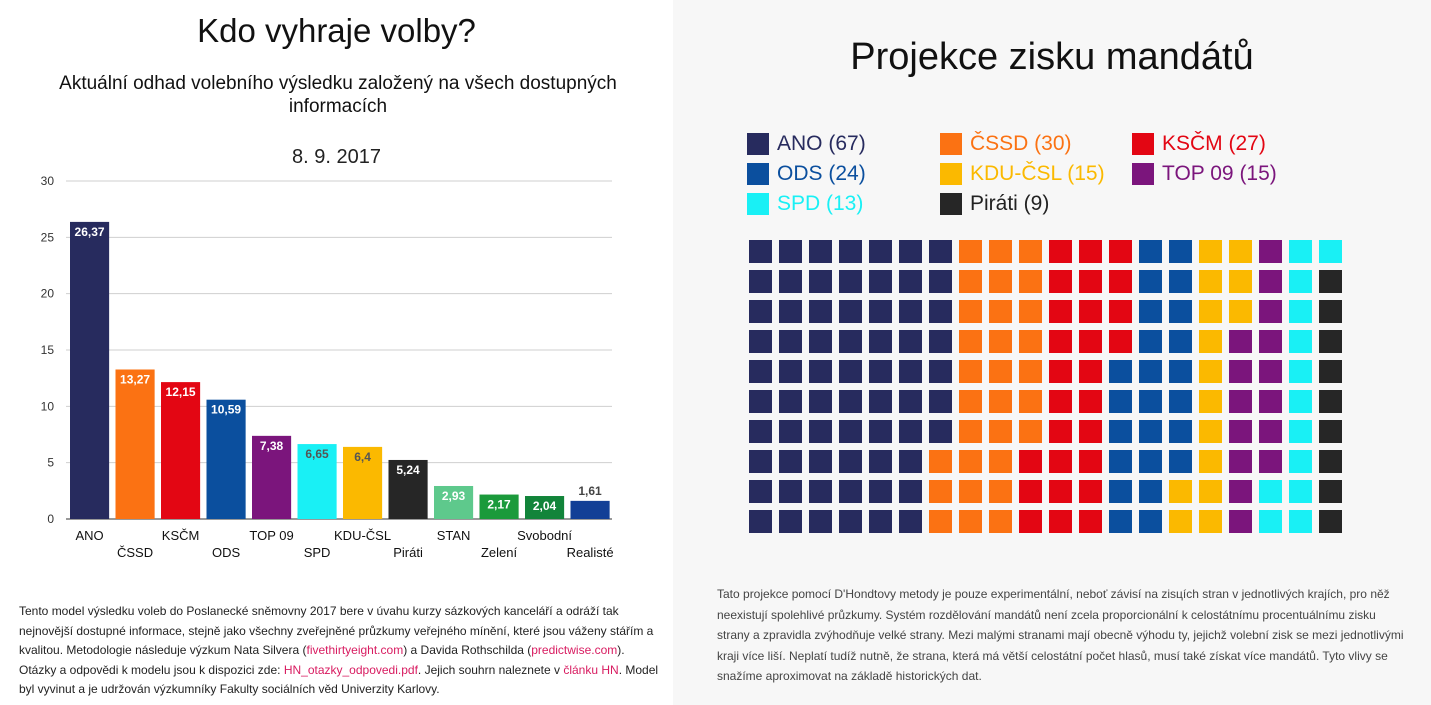  I want to click on bar-value-label: 6,4, so click(362, 457).